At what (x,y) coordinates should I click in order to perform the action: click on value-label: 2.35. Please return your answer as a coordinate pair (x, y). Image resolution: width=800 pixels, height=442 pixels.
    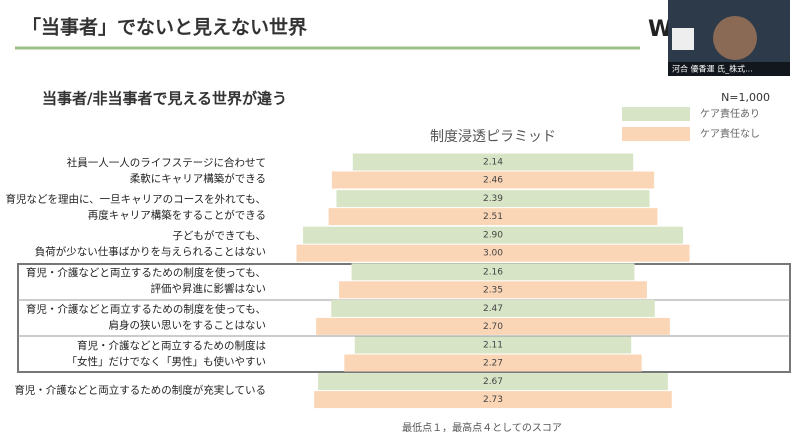
    Looking at the image, I should click on (493, 290).